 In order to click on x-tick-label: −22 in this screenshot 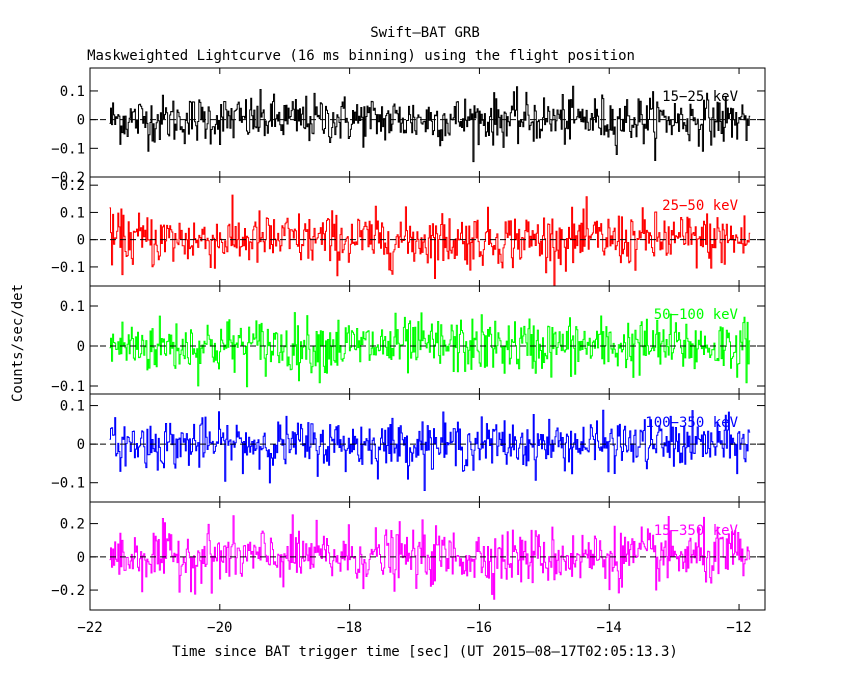, I will do `click(89, 628)`.